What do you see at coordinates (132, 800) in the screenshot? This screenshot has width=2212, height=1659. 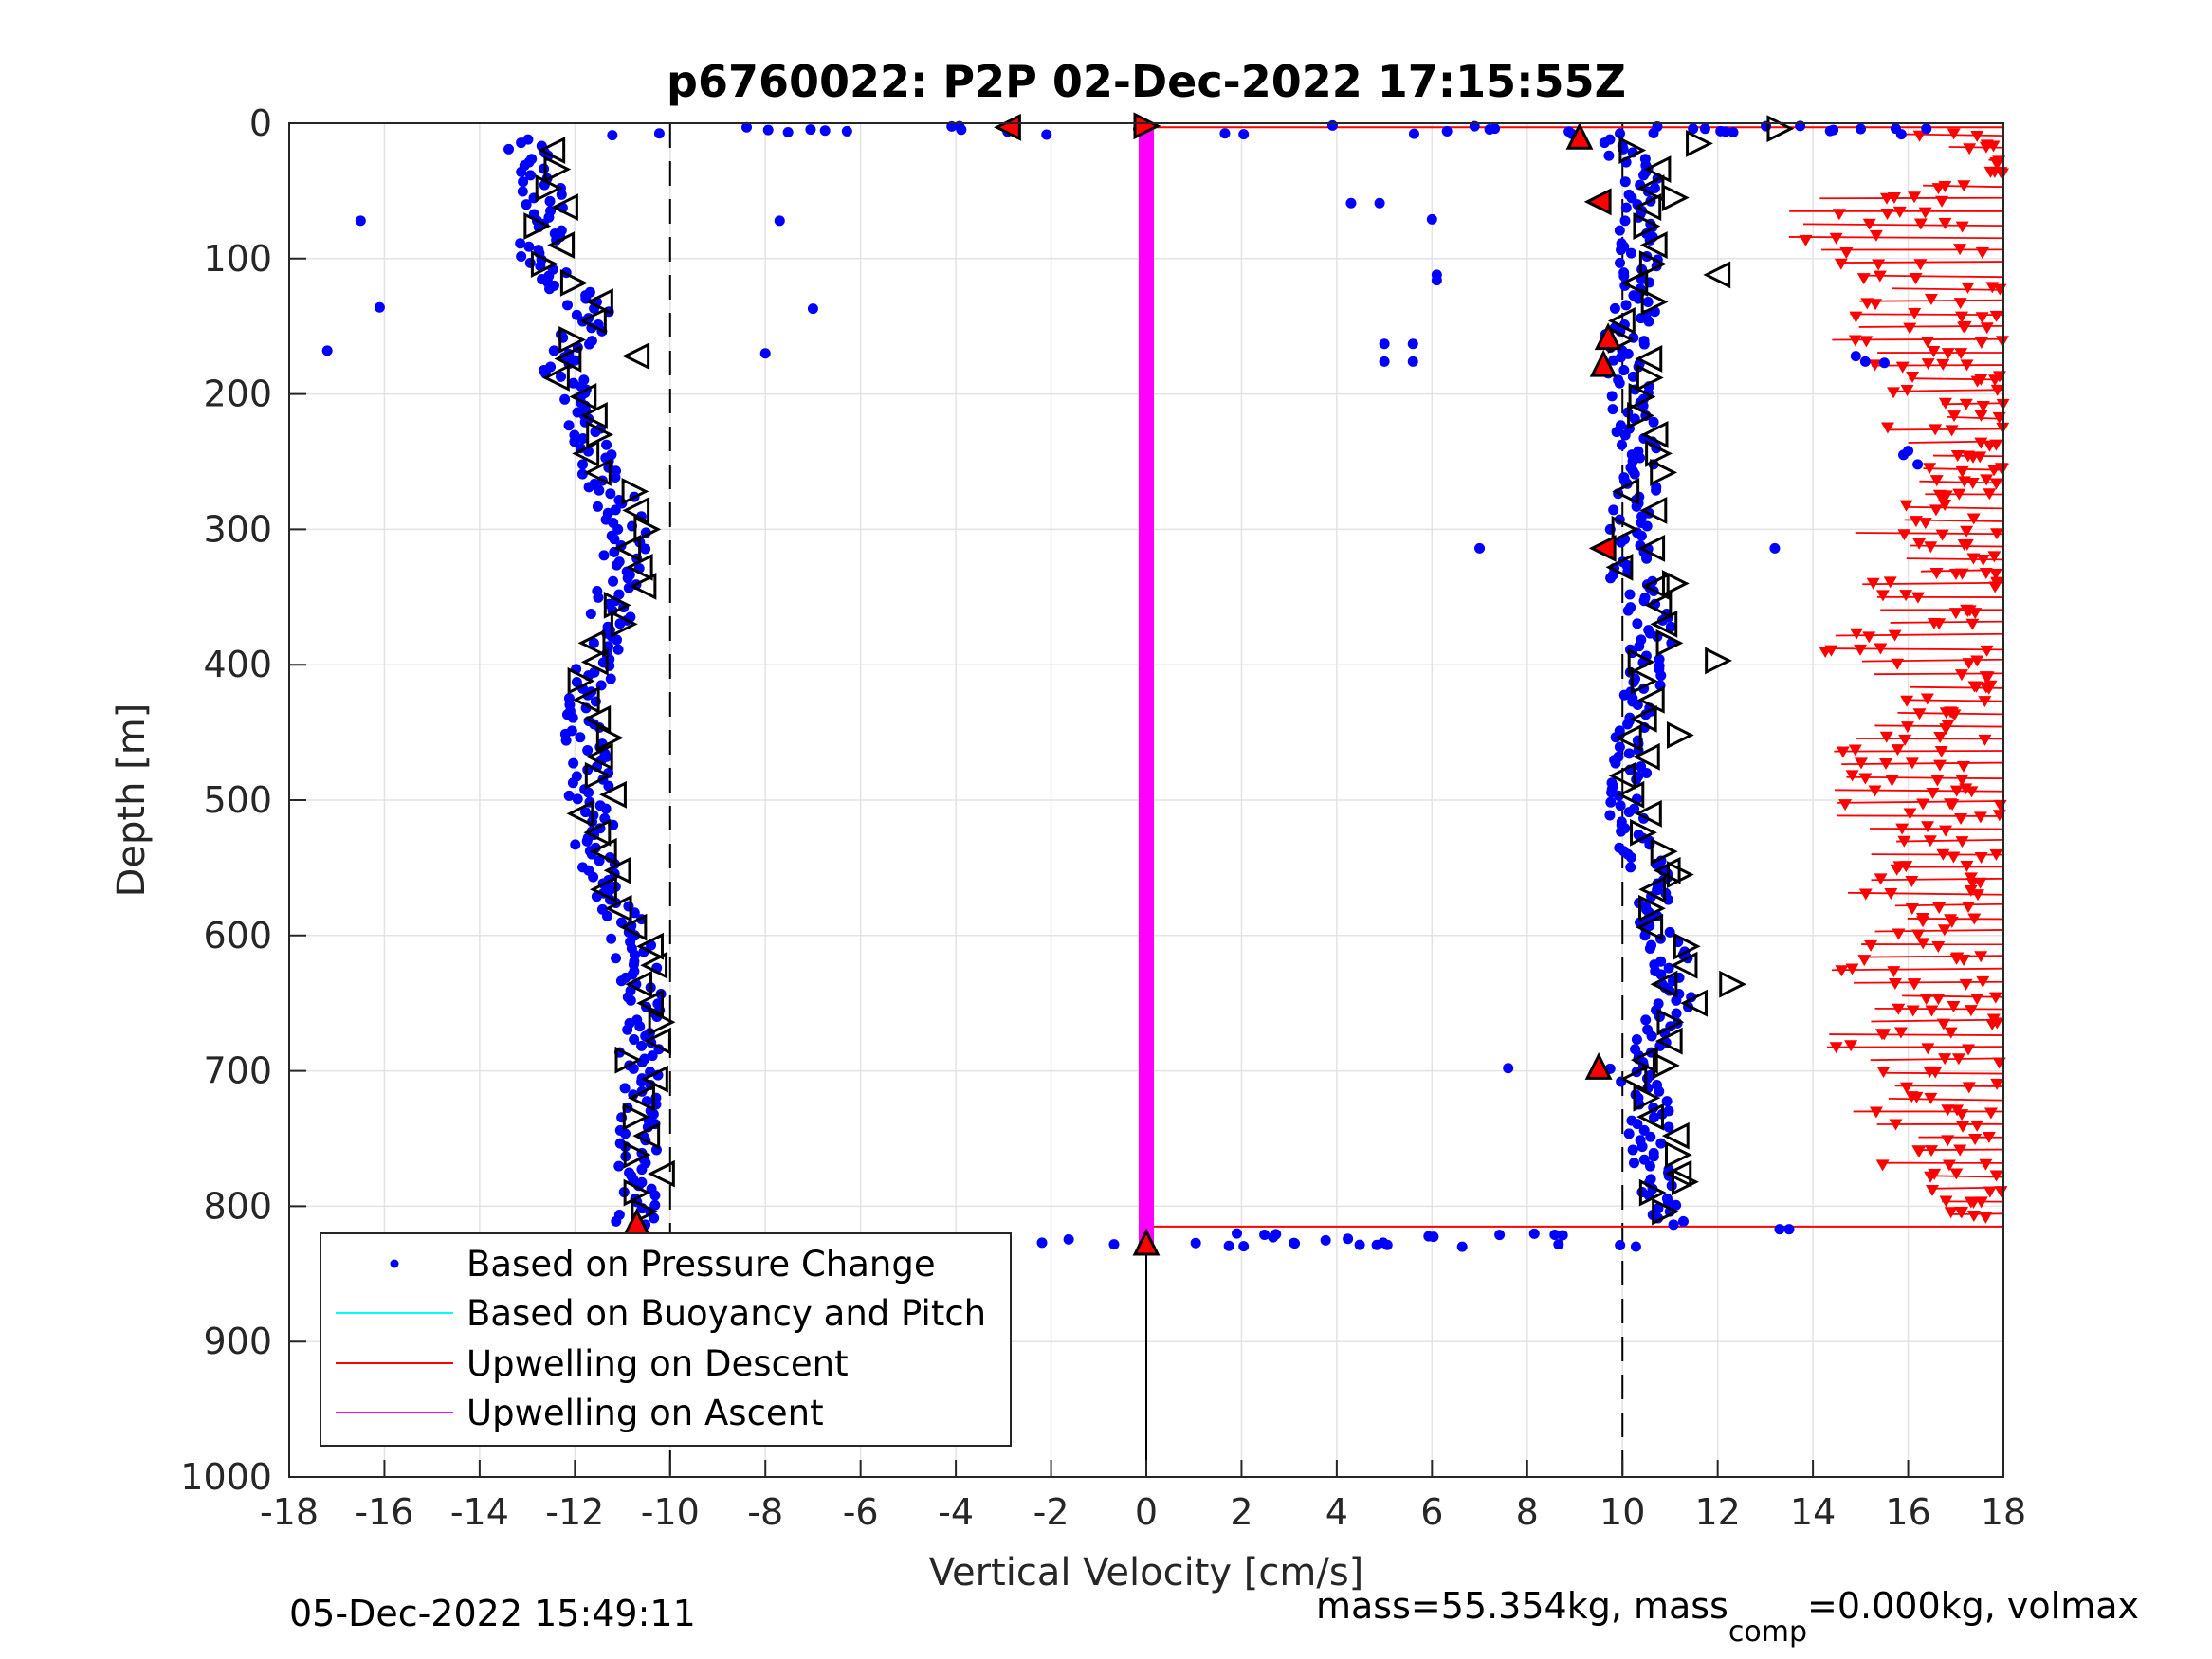 I see `y-axis-label: Depth [m]` at bounding box center [132, 800].